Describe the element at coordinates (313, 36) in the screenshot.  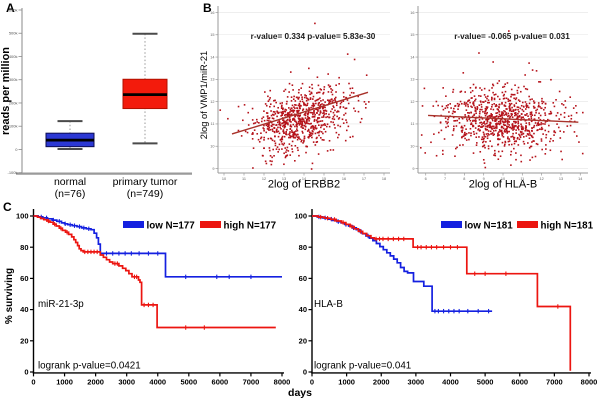
I see `svg-text:r-value= 0.334 p-value= 5.83e-: r-value= 0.334 p-value= 5.83e-30` at that location.